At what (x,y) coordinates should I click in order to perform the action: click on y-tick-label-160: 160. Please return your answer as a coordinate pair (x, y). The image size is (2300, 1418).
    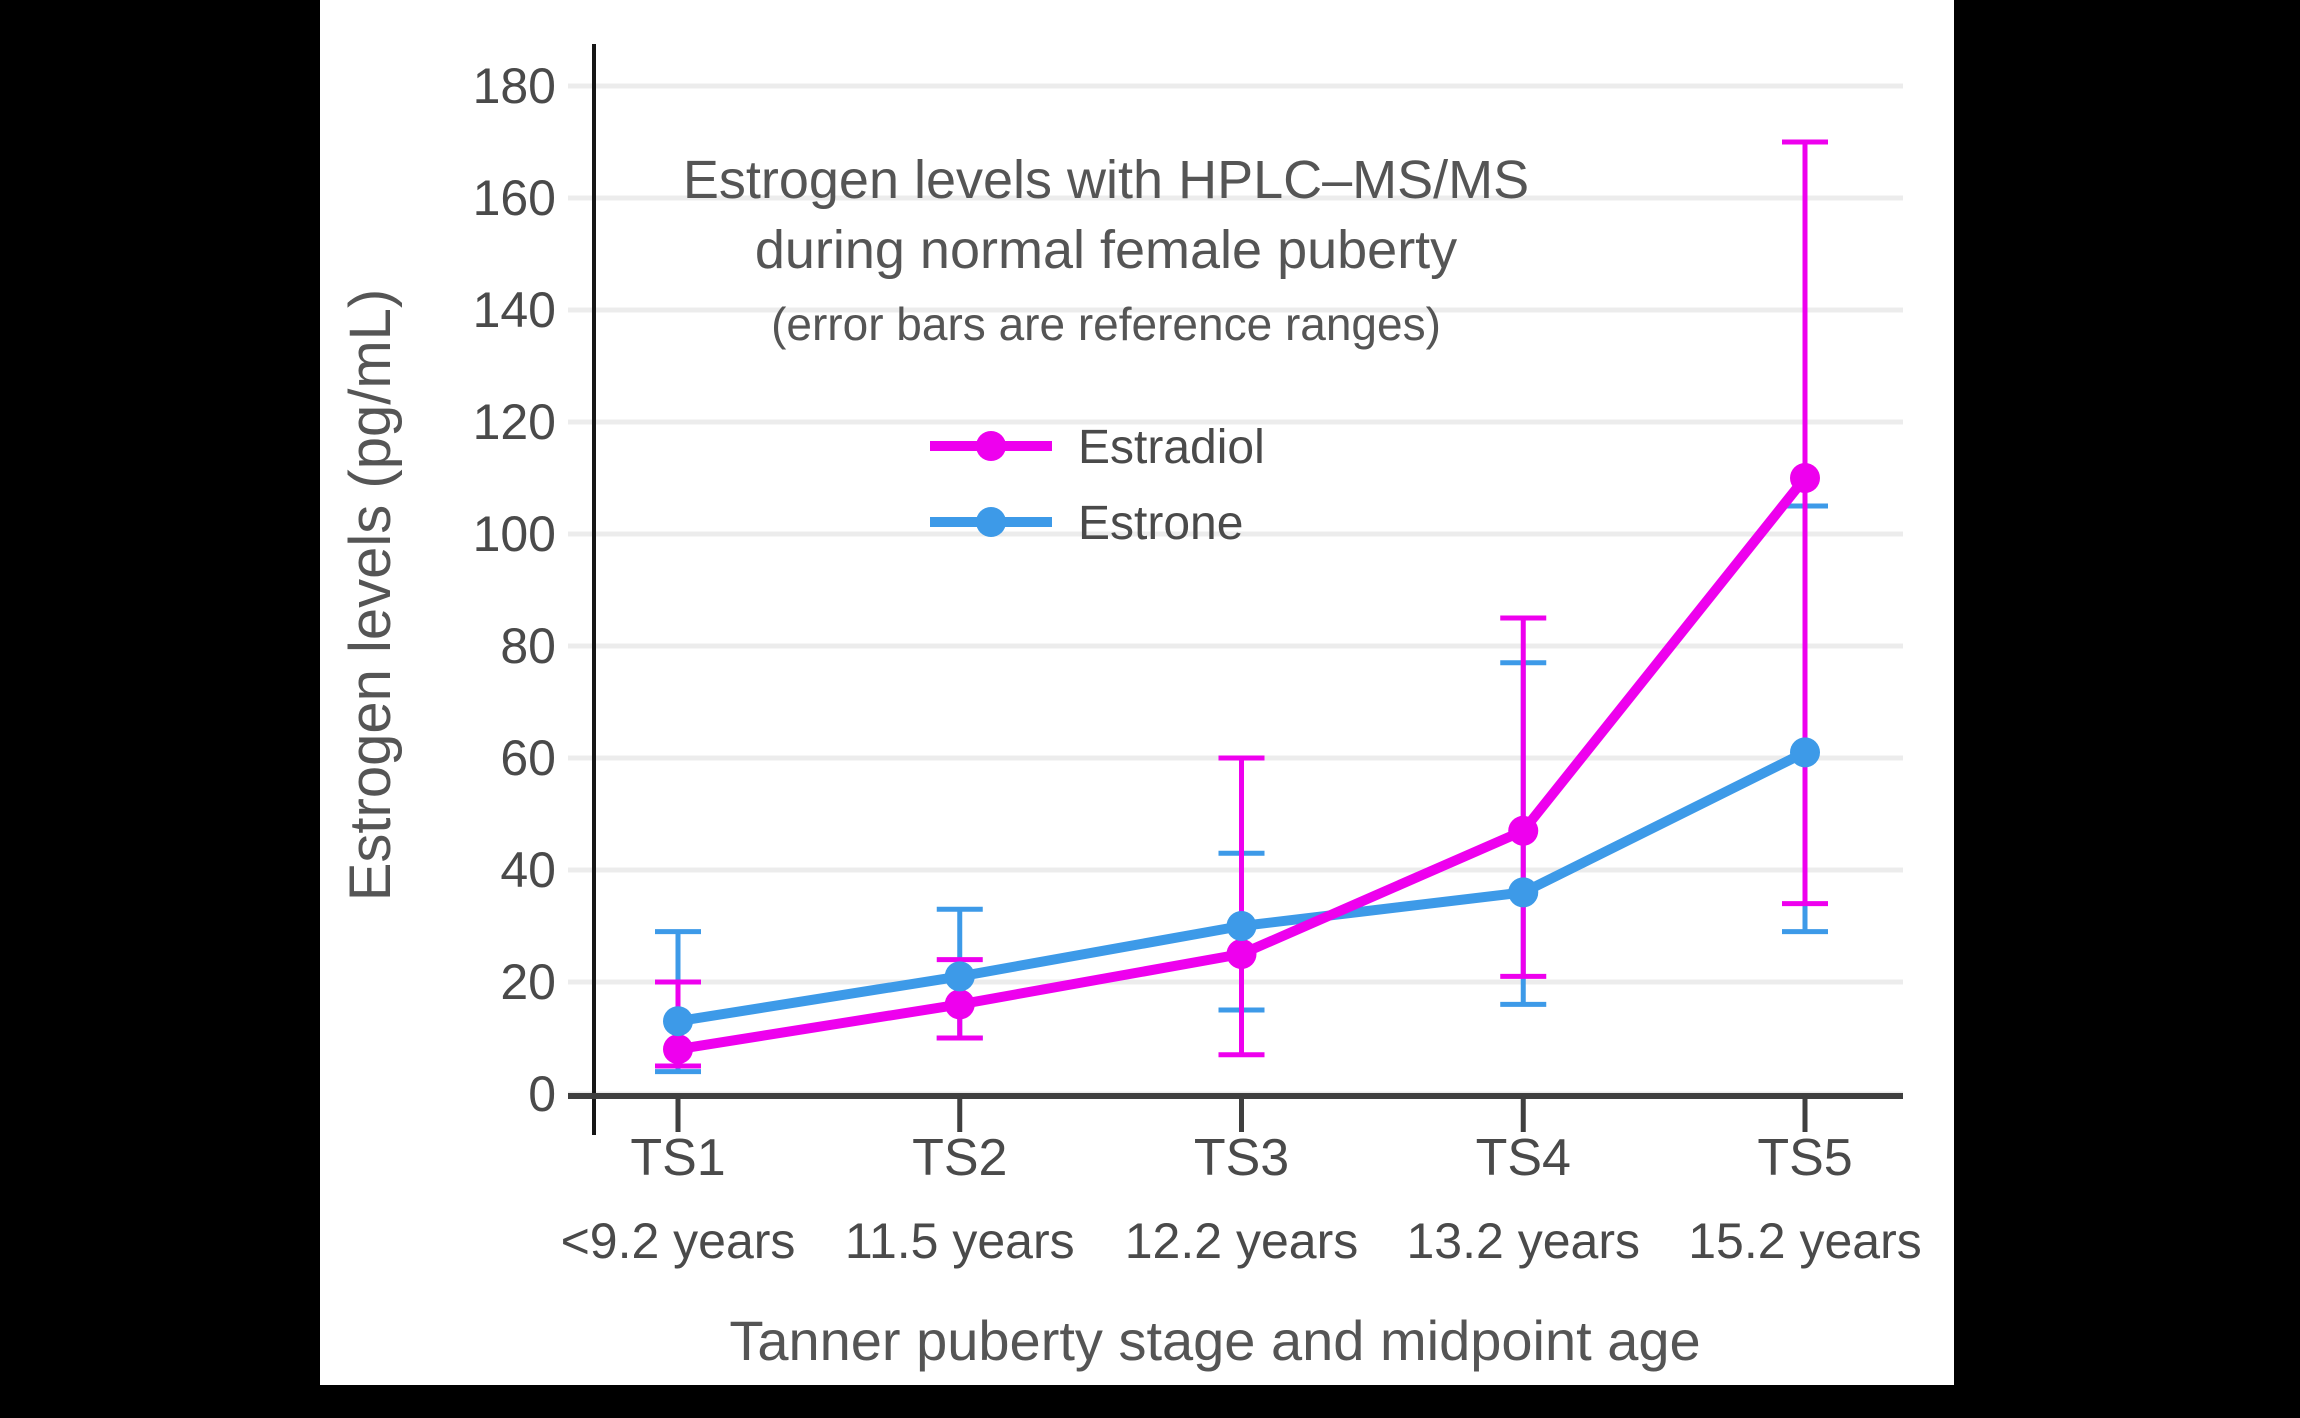
    Looking at the image, I should click on (514, 198).